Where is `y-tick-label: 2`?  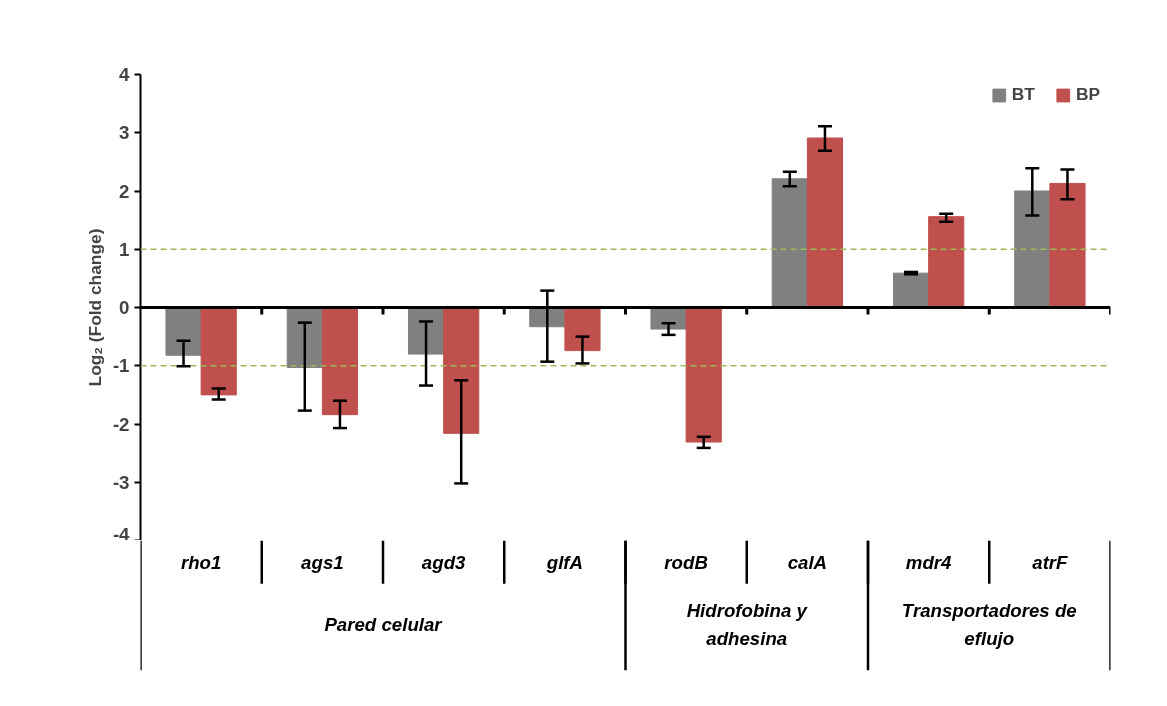
y-tick-label: 2 is located at coordinates (124, 191).